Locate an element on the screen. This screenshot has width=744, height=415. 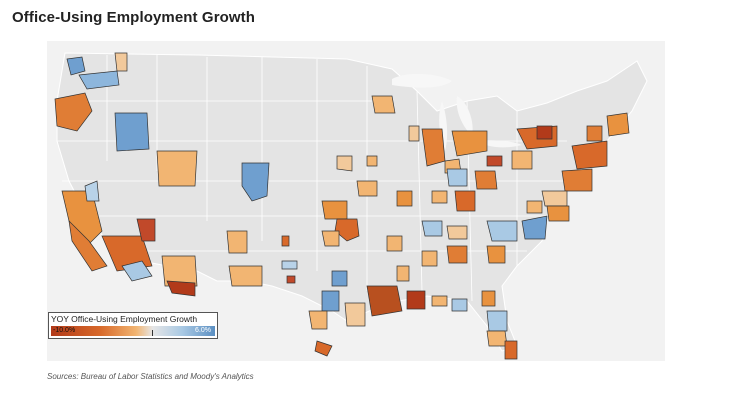
metro-mobile is located at coordinates (416, 300).